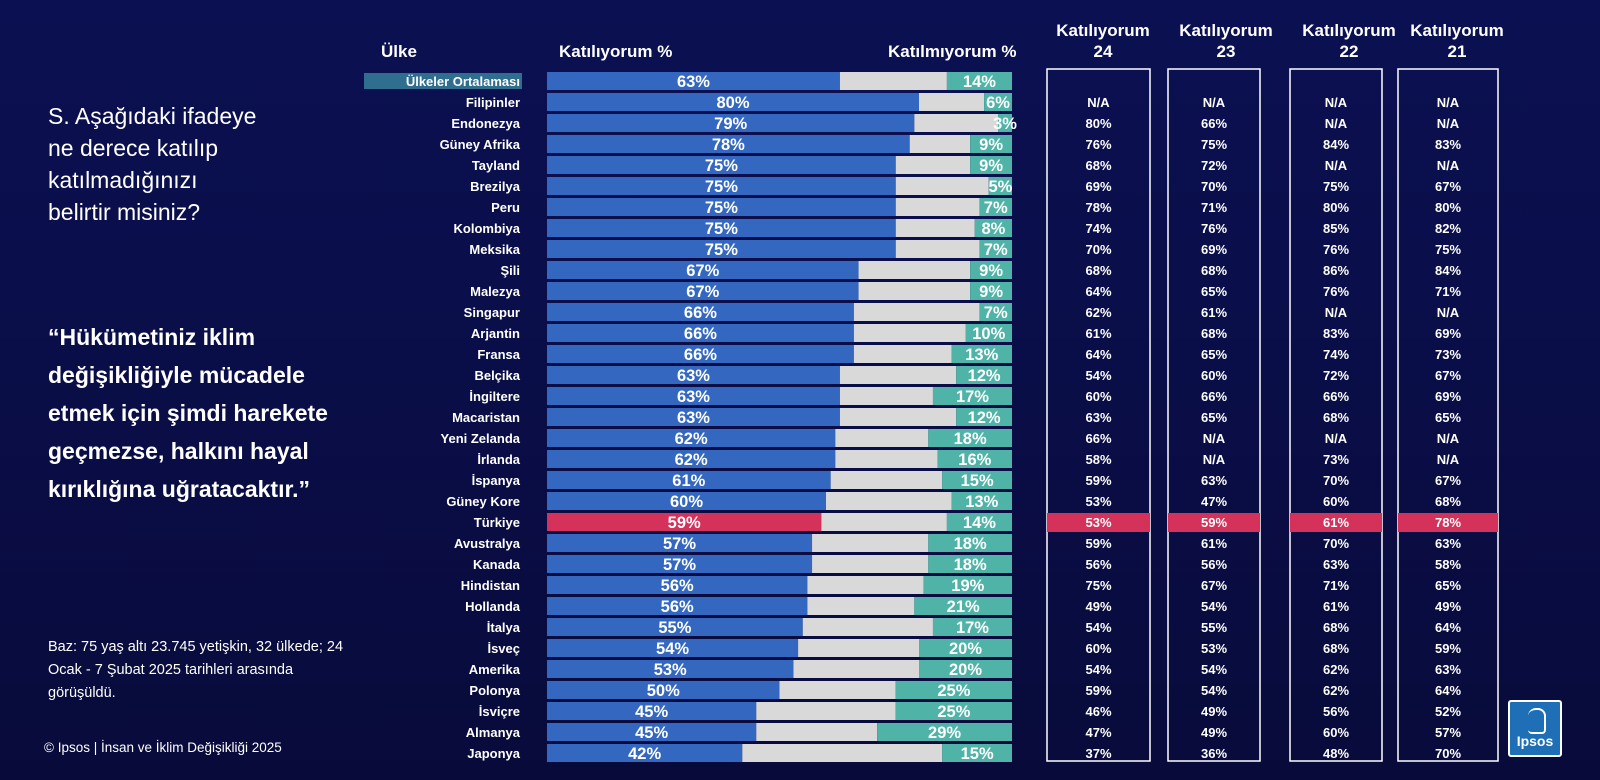 The width and height of the screenshot is (1600, 780). Describe the element at coordinates (1336, 228) in the screenshot. I see `table-cell-value: 85%` at that location.